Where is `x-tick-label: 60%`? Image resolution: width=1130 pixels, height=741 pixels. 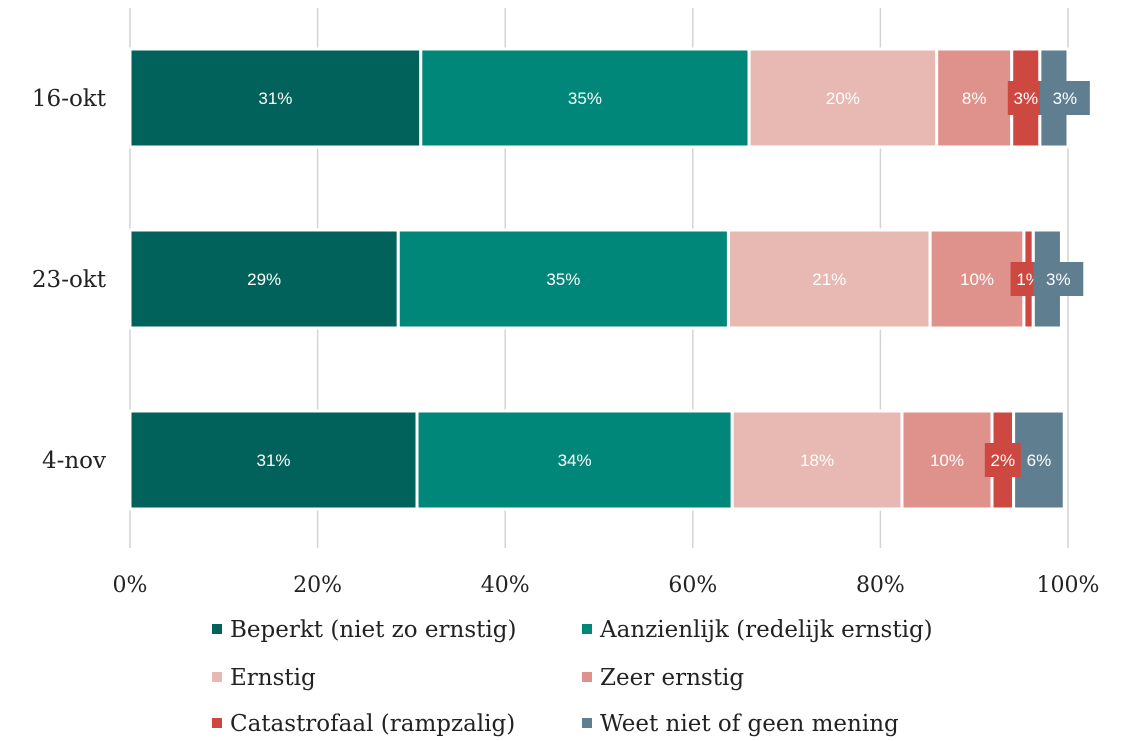
x-tick-label: 60% is located at coordinates (692, 585).